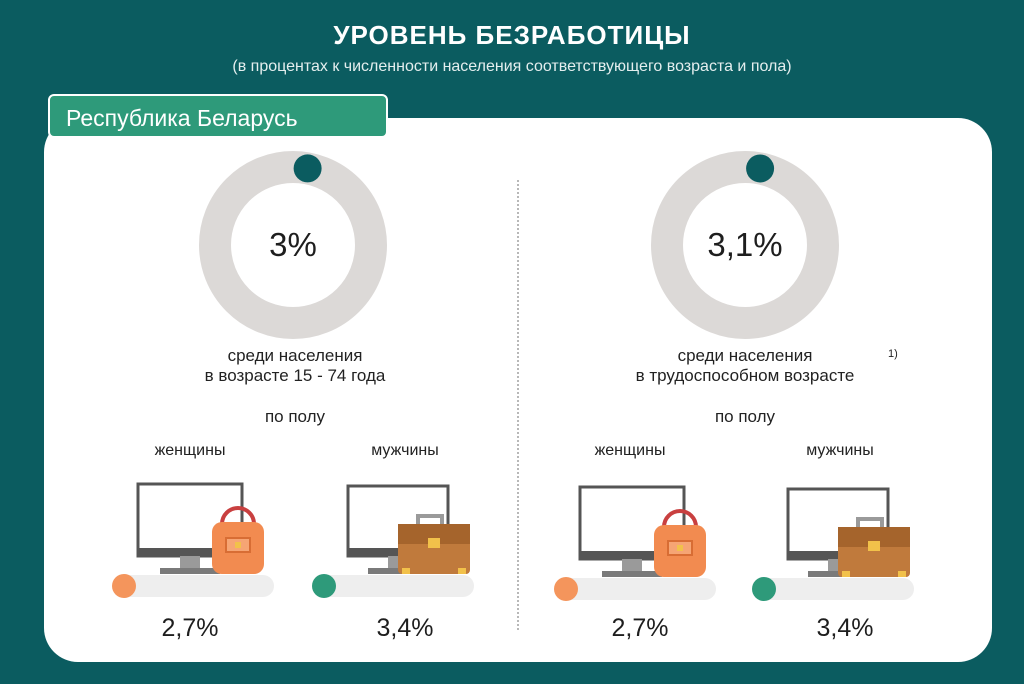 The image size is (1024, 684). Describe the element at coordinates (518, 405) in the screenshot. I see `panel-divider` at that location.